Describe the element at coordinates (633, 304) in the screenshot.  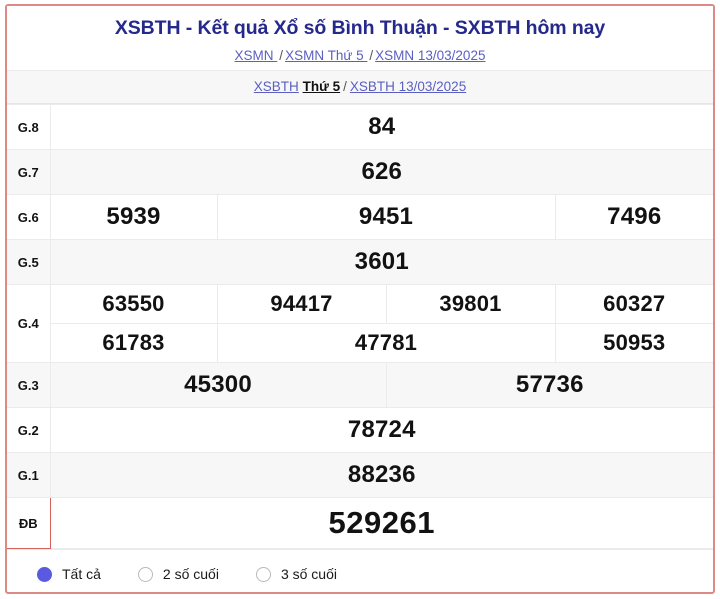
I see `prize-value-g4-4: 60327` at that location.